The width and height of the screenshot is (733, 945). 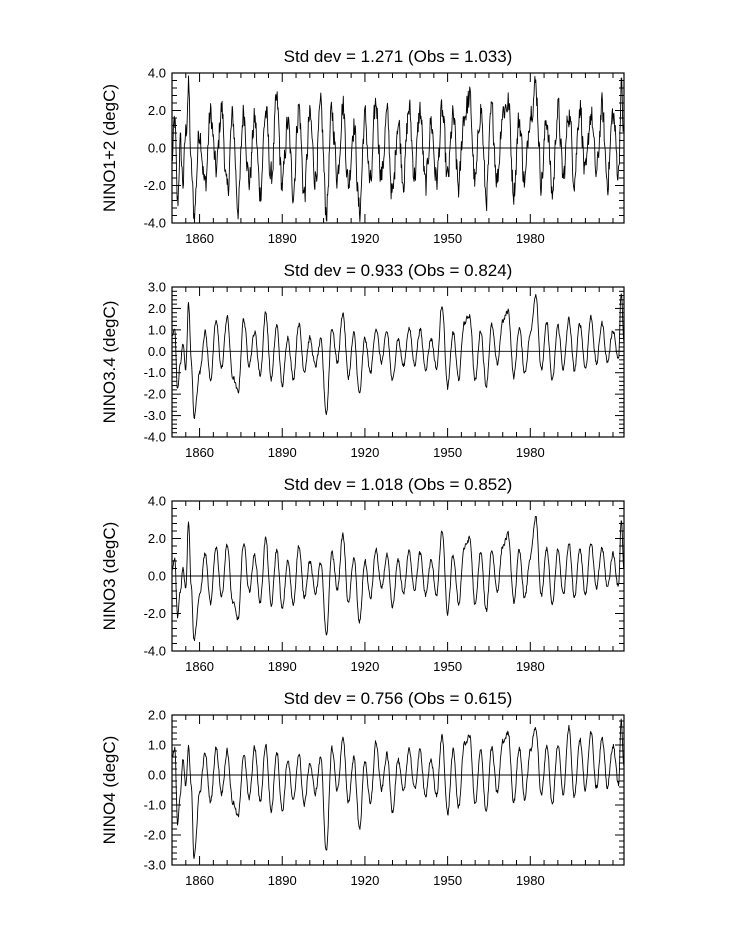 What do you see at coordinates (109, 576) in the screenshot?
I see `y-axis-label: NINO3 (degC)` at bounding box center [109, 576].